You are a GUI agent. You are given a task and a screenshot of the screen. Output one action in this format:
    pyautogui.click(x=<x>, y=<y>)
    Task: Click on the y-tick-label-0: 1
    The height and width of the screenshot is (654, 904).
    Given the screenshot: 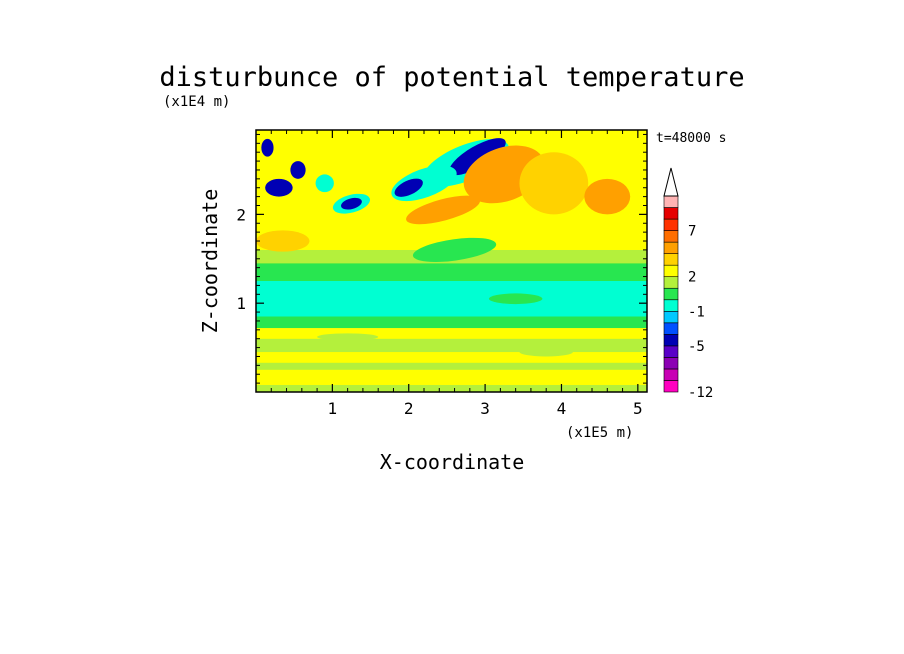 What is the action you would take?
    pyautogui.click(x=241, y=303)
    